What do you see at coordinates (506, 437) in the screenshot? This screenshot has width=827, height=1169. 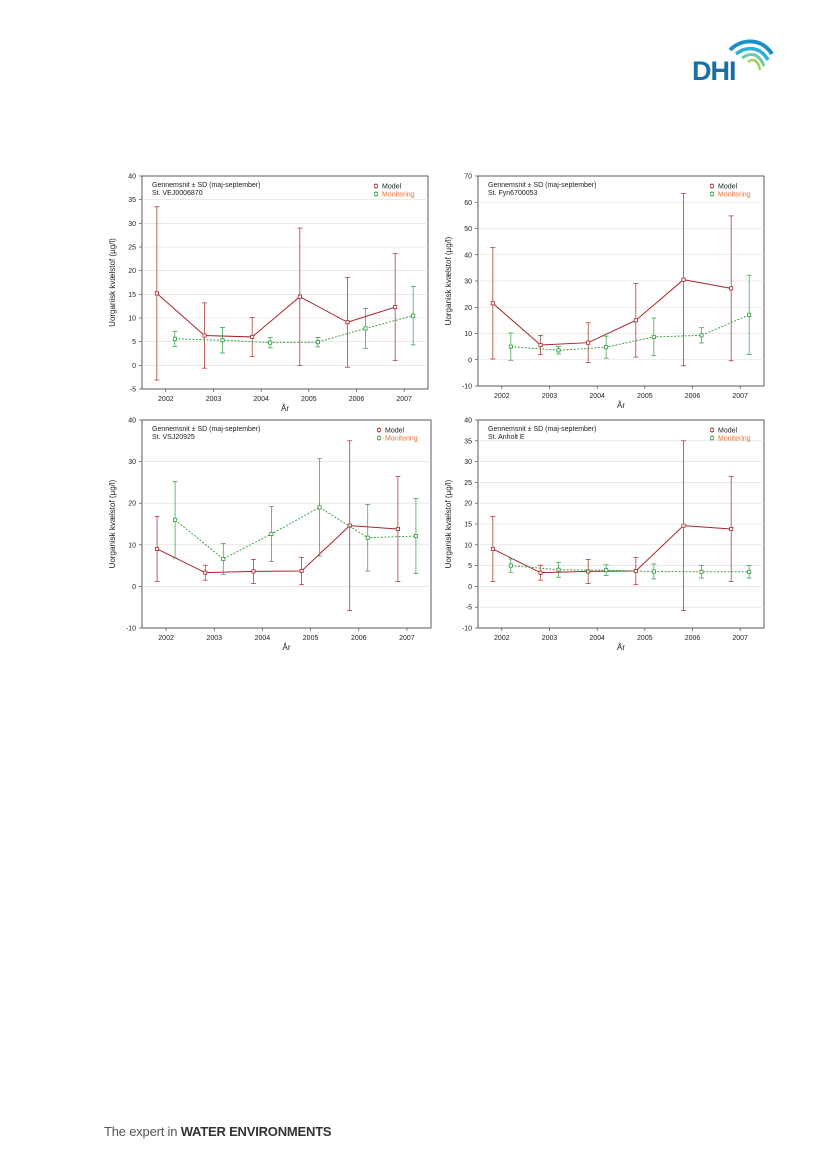 I see `chart-subtitle: St. Anholt E` at bounding box center [506, 437].